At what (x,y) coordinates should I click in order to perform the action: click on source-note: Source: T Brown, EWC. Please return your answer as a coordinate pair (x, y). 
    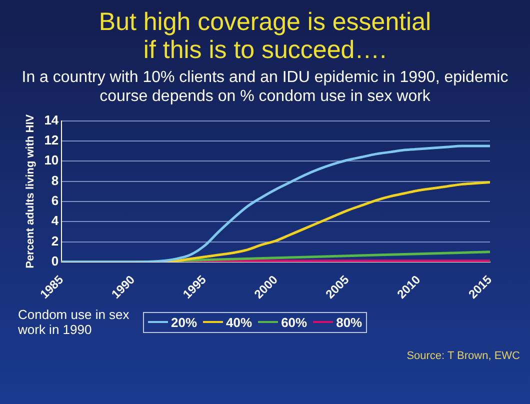
    Looking at the image, I should click on (463, 356).